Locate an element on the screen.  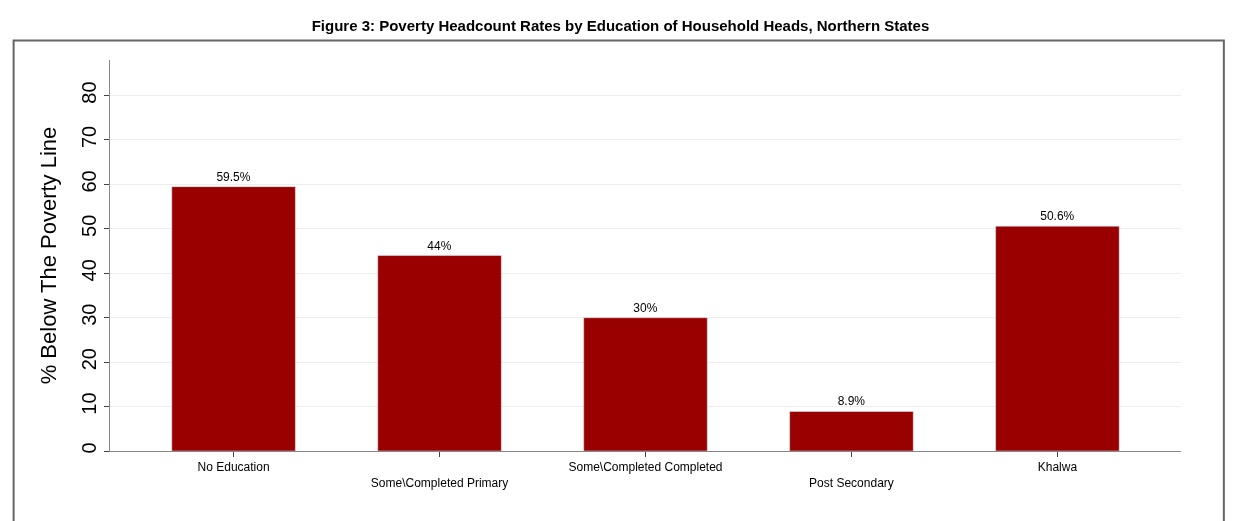
y-tick-label: 10 is located at coordinates (89, 403).